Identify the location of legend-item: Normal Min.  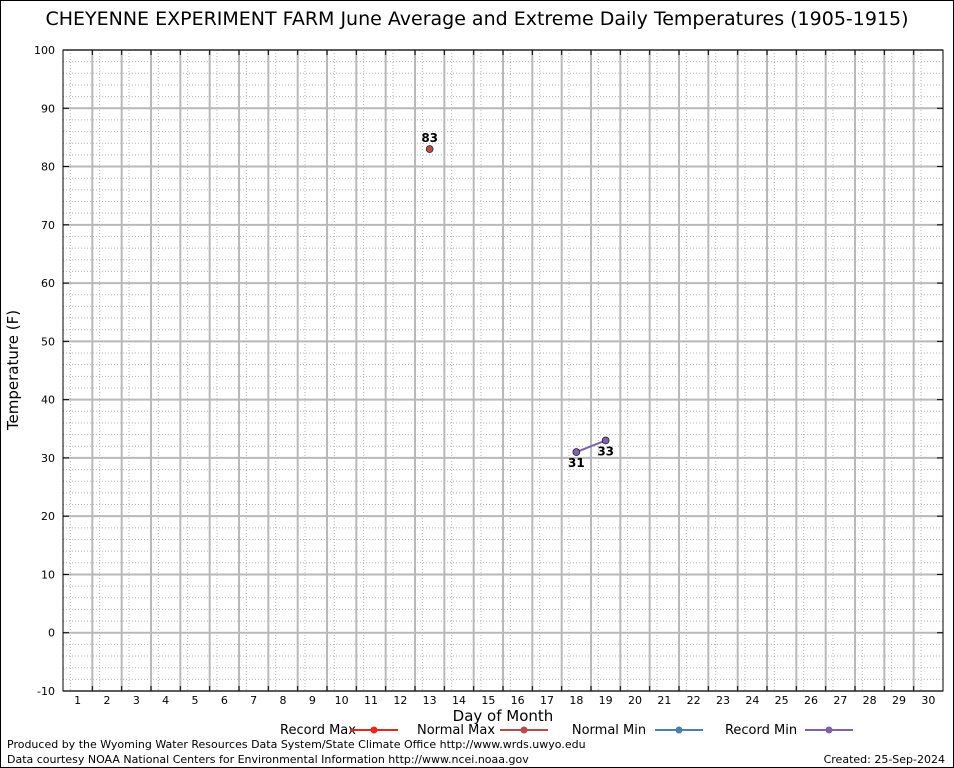
(637, 730).